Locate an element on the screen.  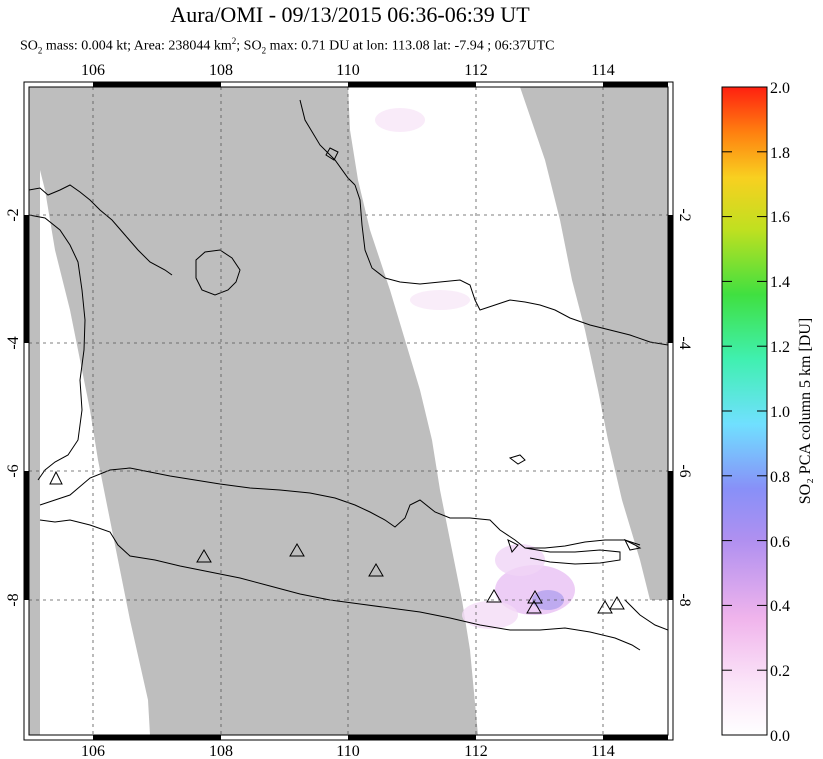
lat-tick-right: -6 is located at coordinates (684, 470).